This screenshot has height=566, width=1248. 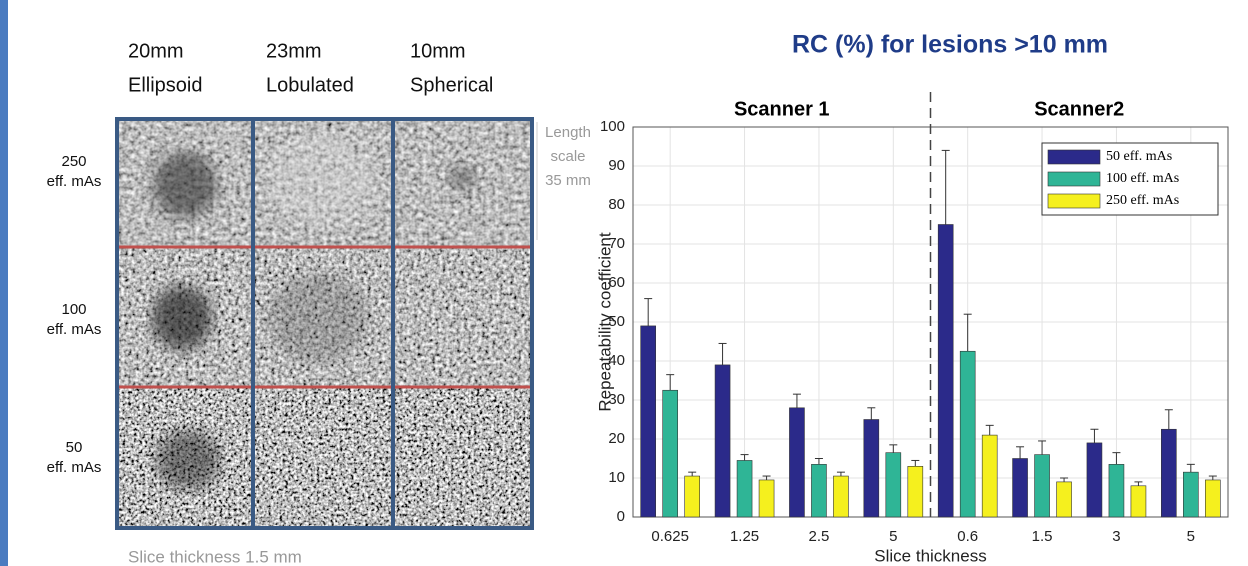 I want to click on y-tick-label: 10, so click(x=616, y=477).